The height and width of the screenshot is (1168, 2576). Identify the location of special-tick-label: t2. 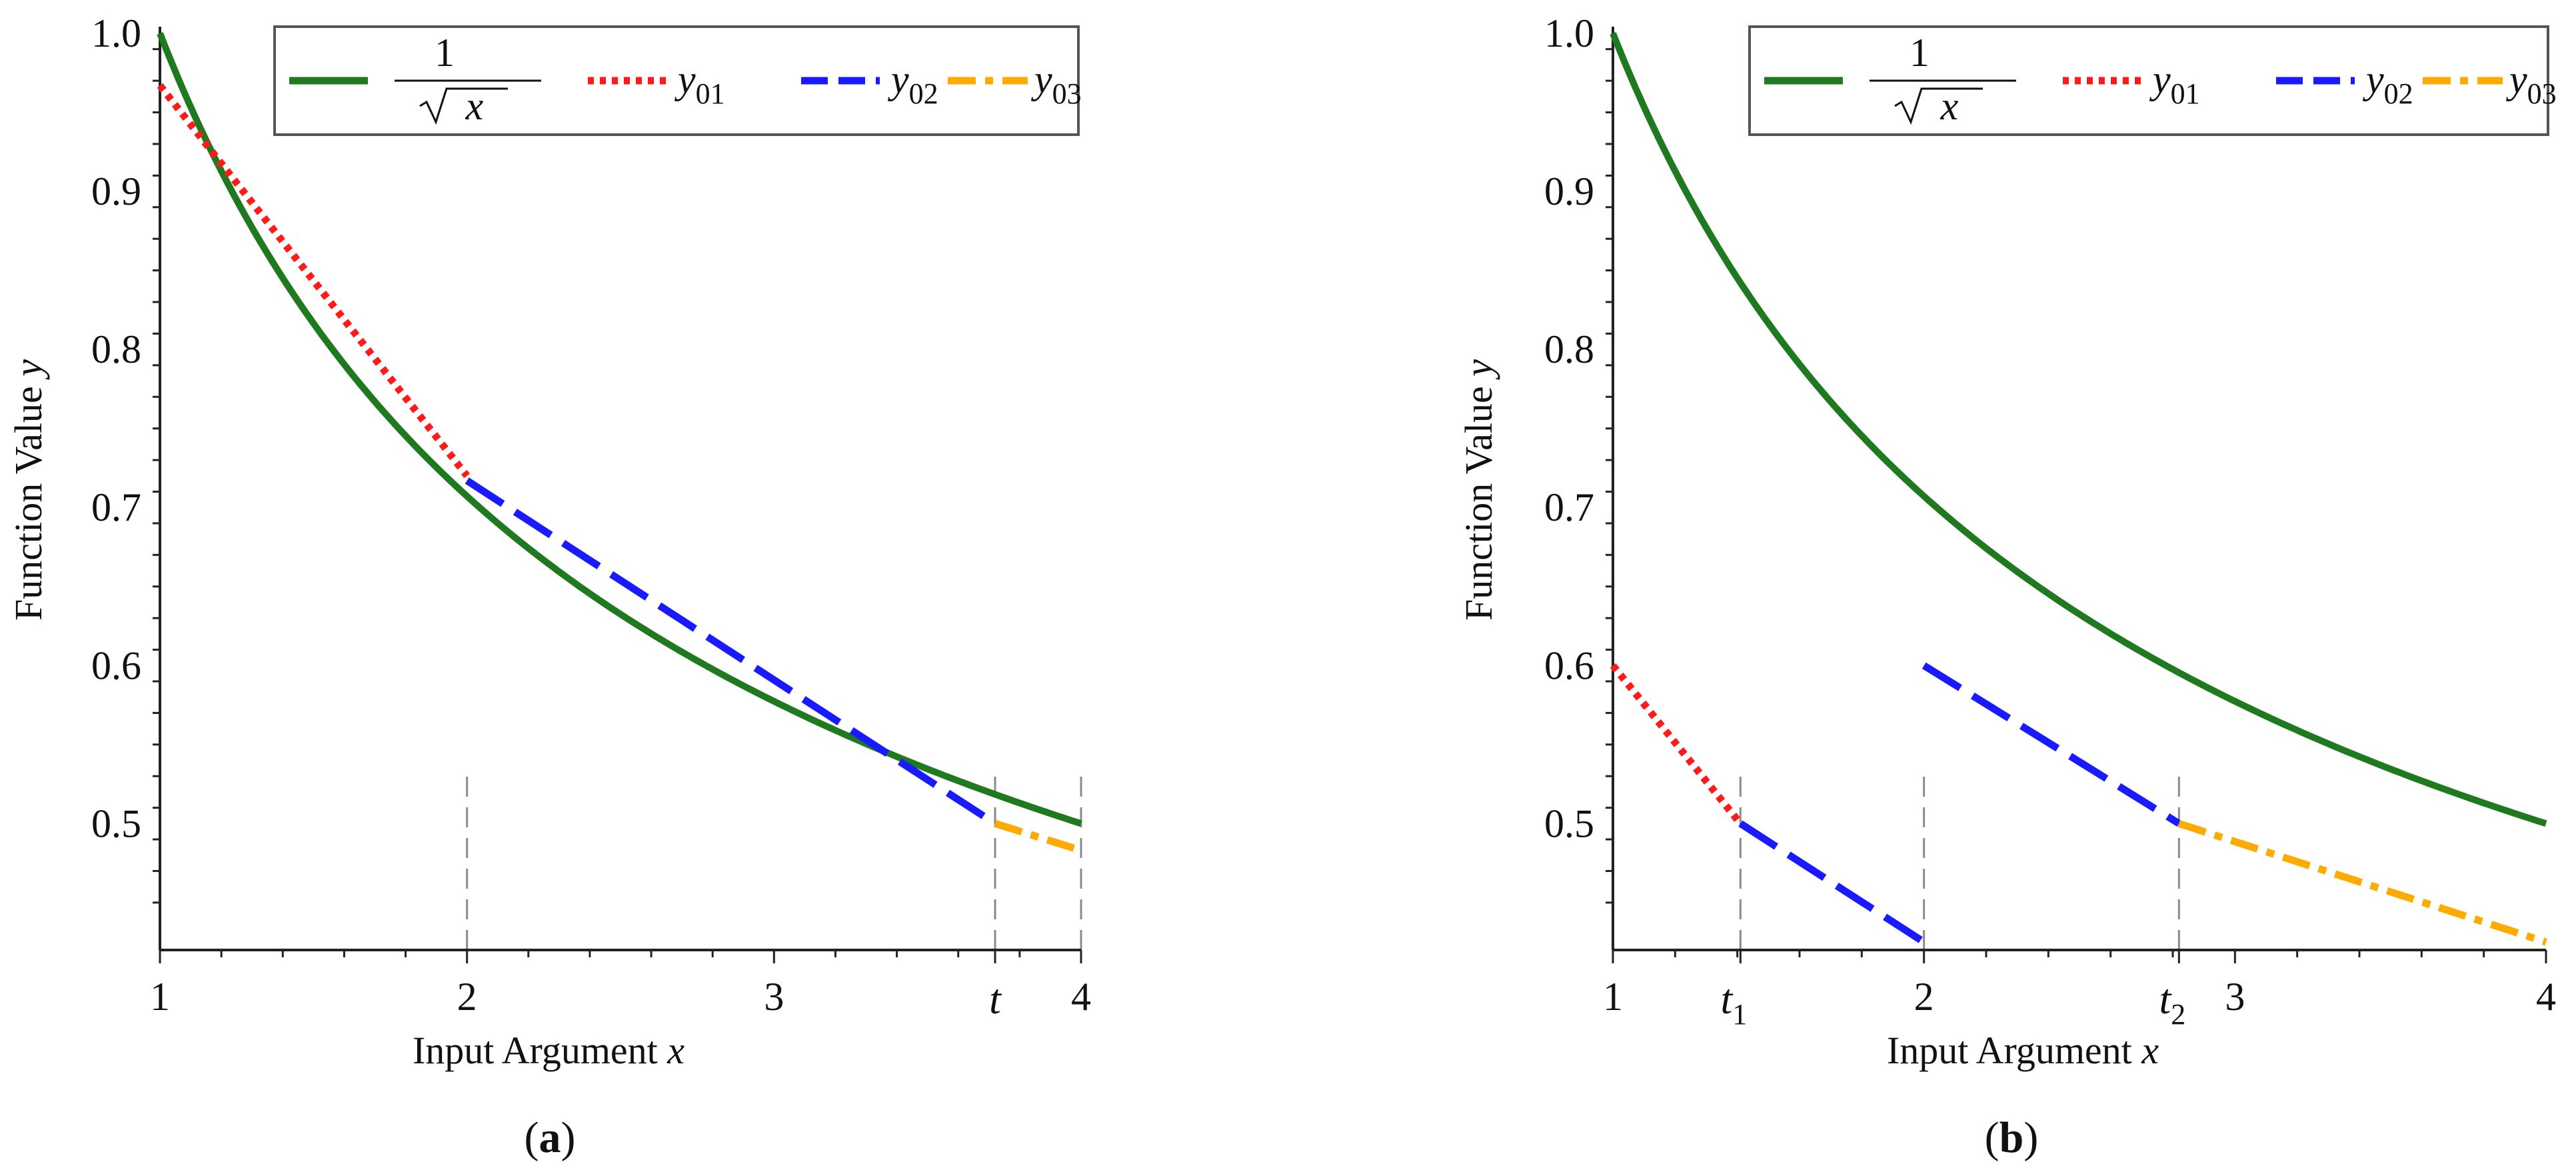
(2172, 1003).